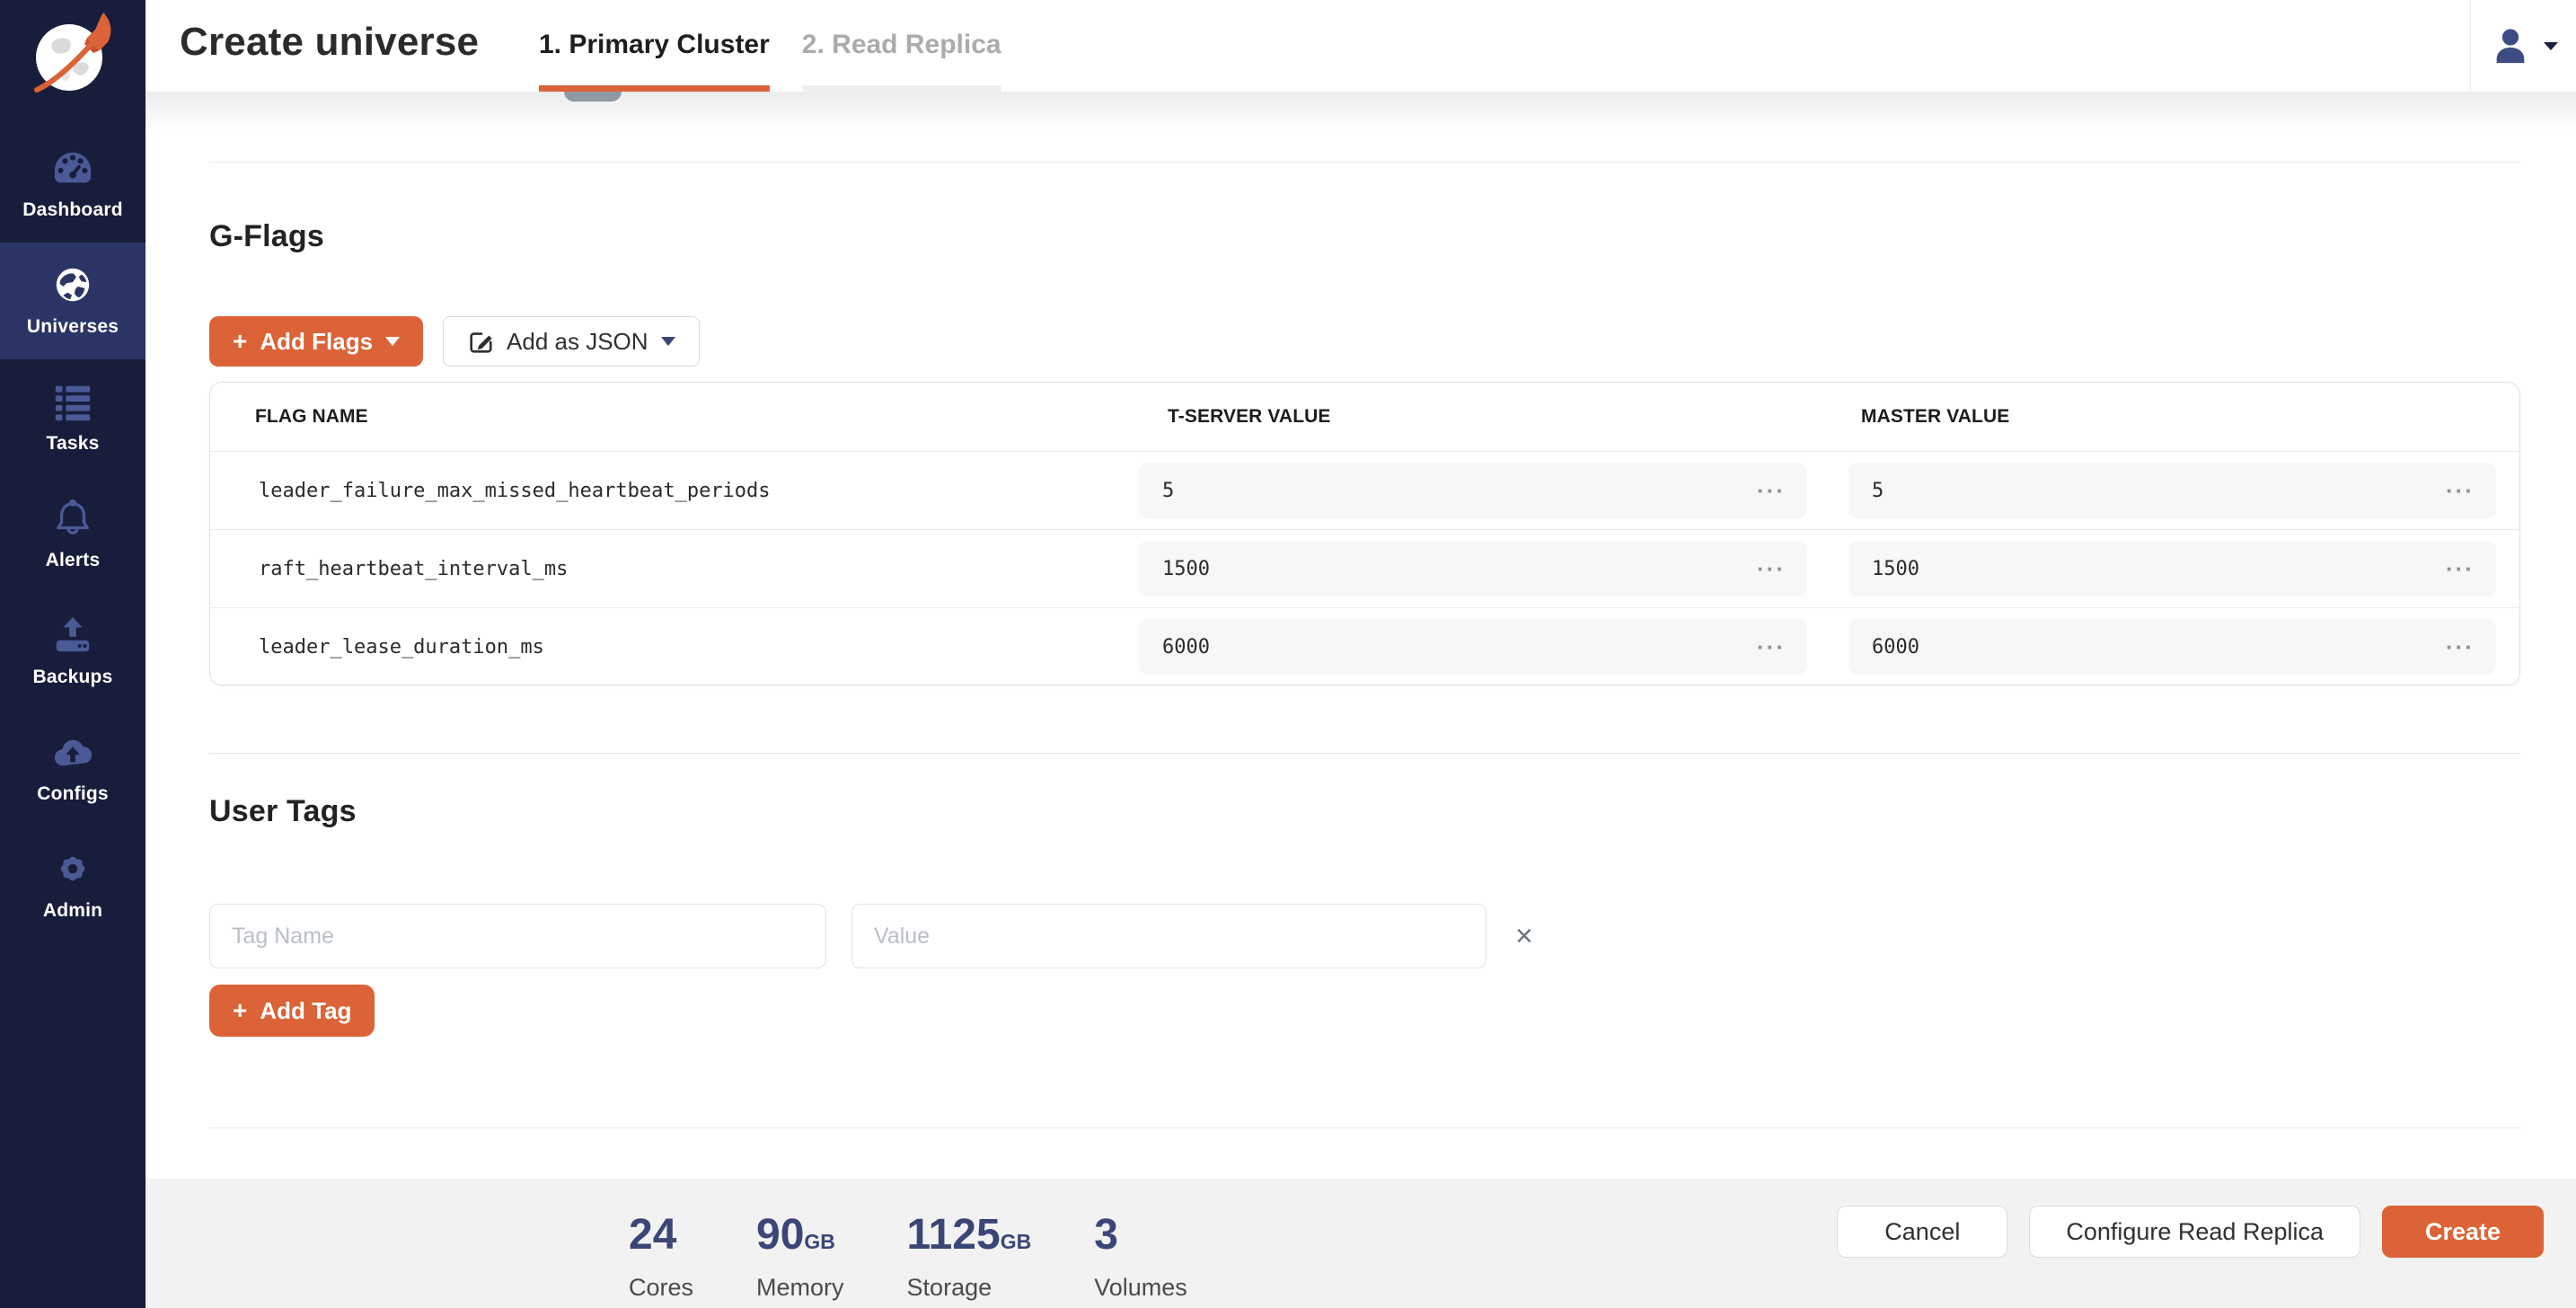  What do you see at coordinates (2550, 45) in the screenshot?
I see `chevron-down-icon` at bounding box center [2550, 45].